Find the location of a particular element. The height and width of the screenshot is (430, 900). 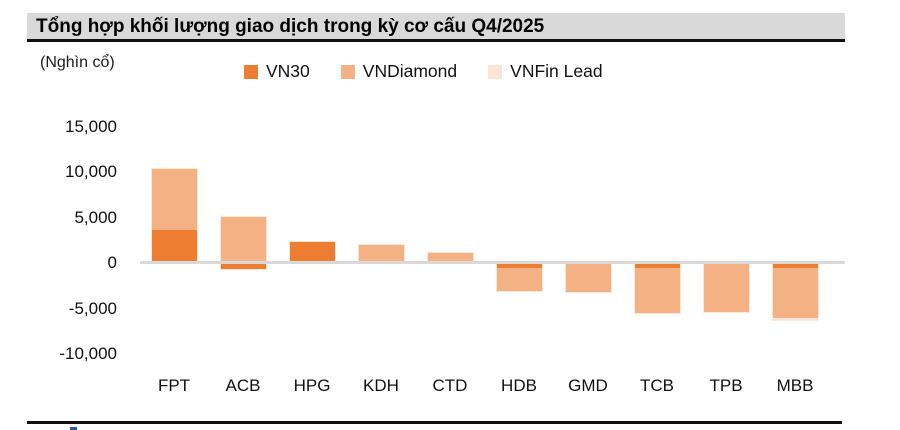

bar-segment-MBB-vnfin-lead is located at coordinates (795, 319).